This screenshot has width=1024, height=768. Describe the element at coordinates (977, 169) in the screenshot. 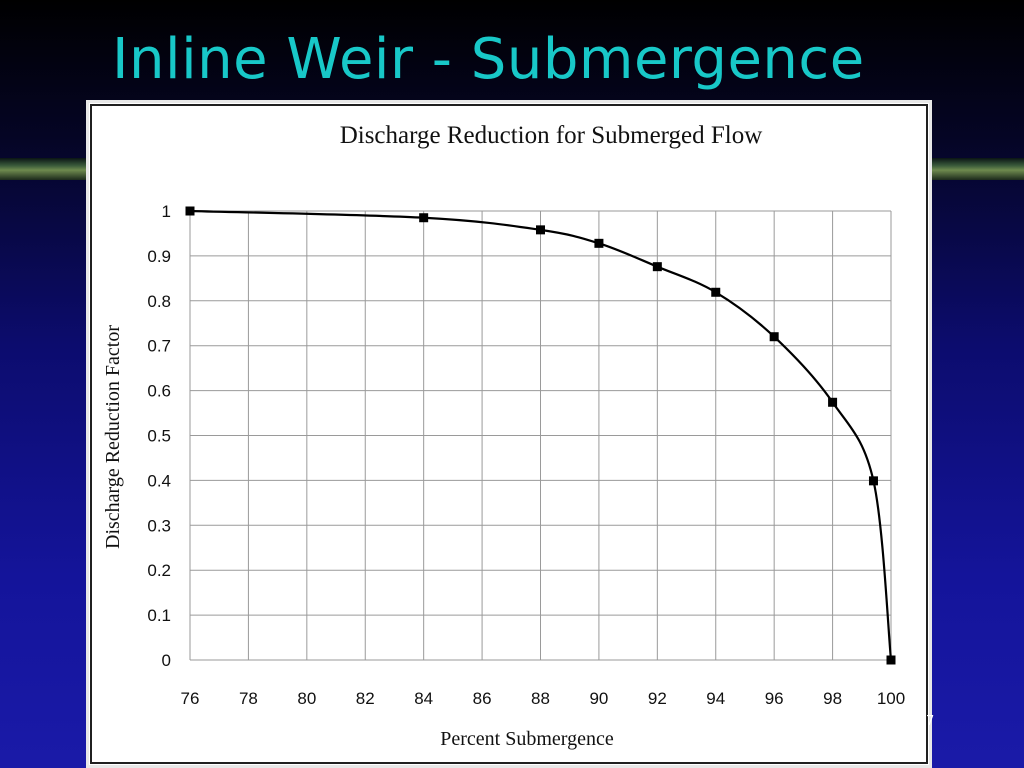

I see `title-rule-right` at that location.